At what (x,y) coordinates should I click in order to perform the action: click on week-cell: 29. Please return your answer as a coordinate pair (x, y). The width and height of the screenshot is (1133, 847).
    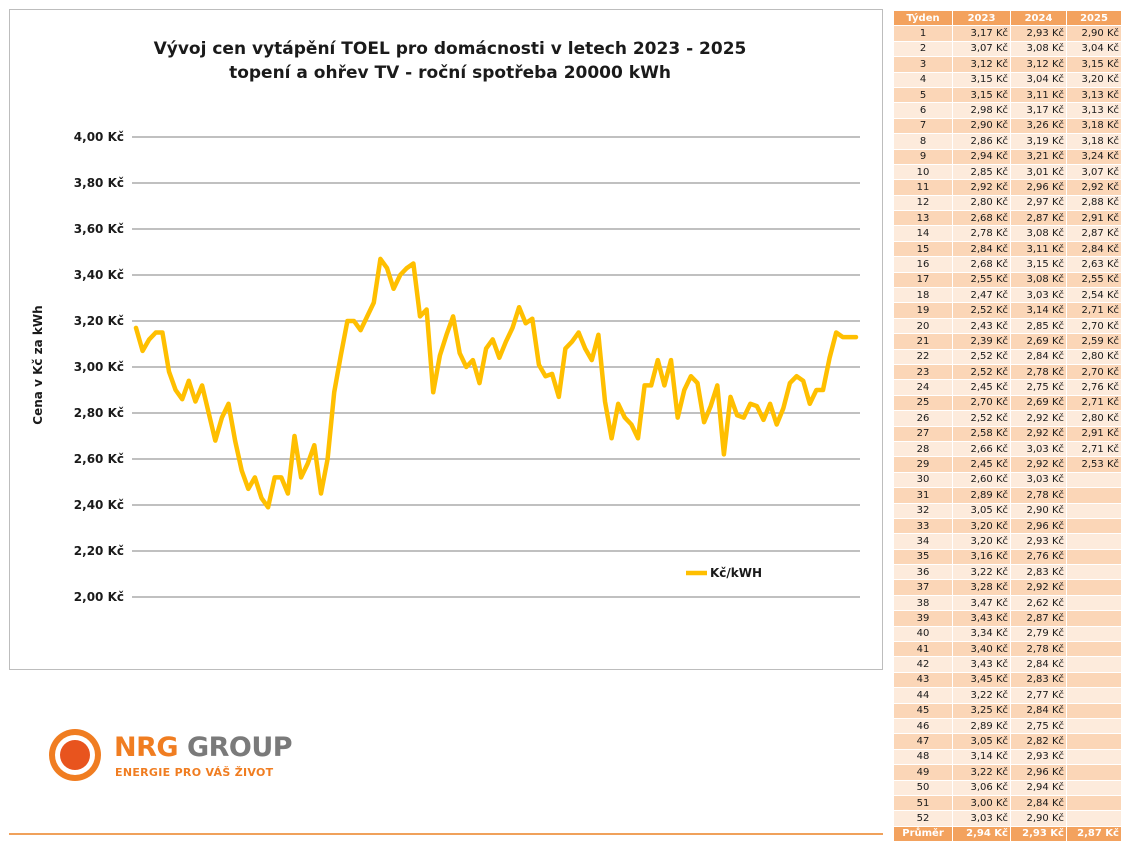
    Looking at the image, I should click on (923, 464).